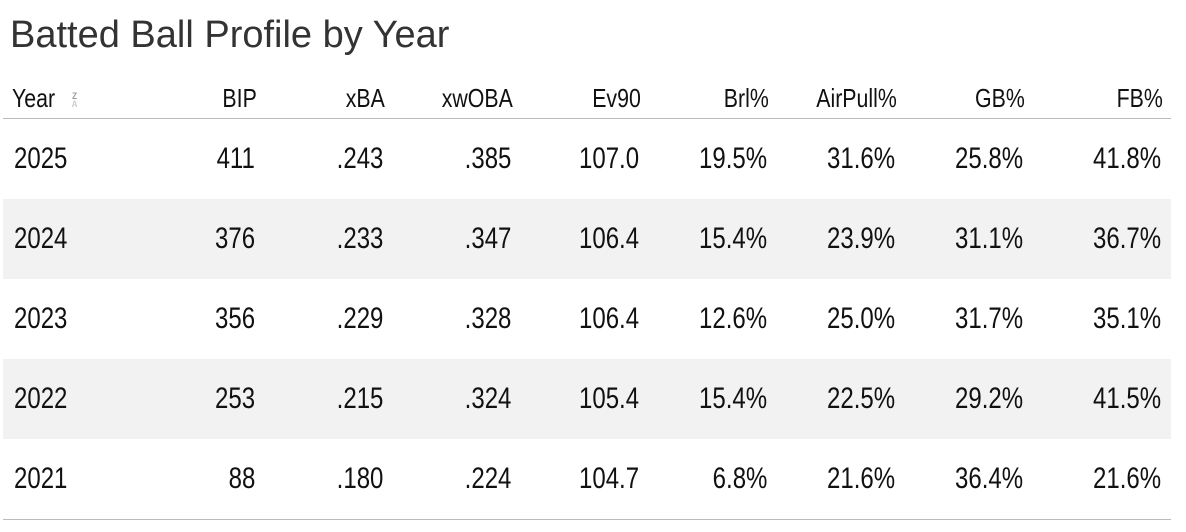 Image resolution: width=1186 pixels, height=532 pixels. What do you see at coordinates (208, 98) in the screenshot?
I see `column-header-bip: BIP` at bounding box center [208, 98].